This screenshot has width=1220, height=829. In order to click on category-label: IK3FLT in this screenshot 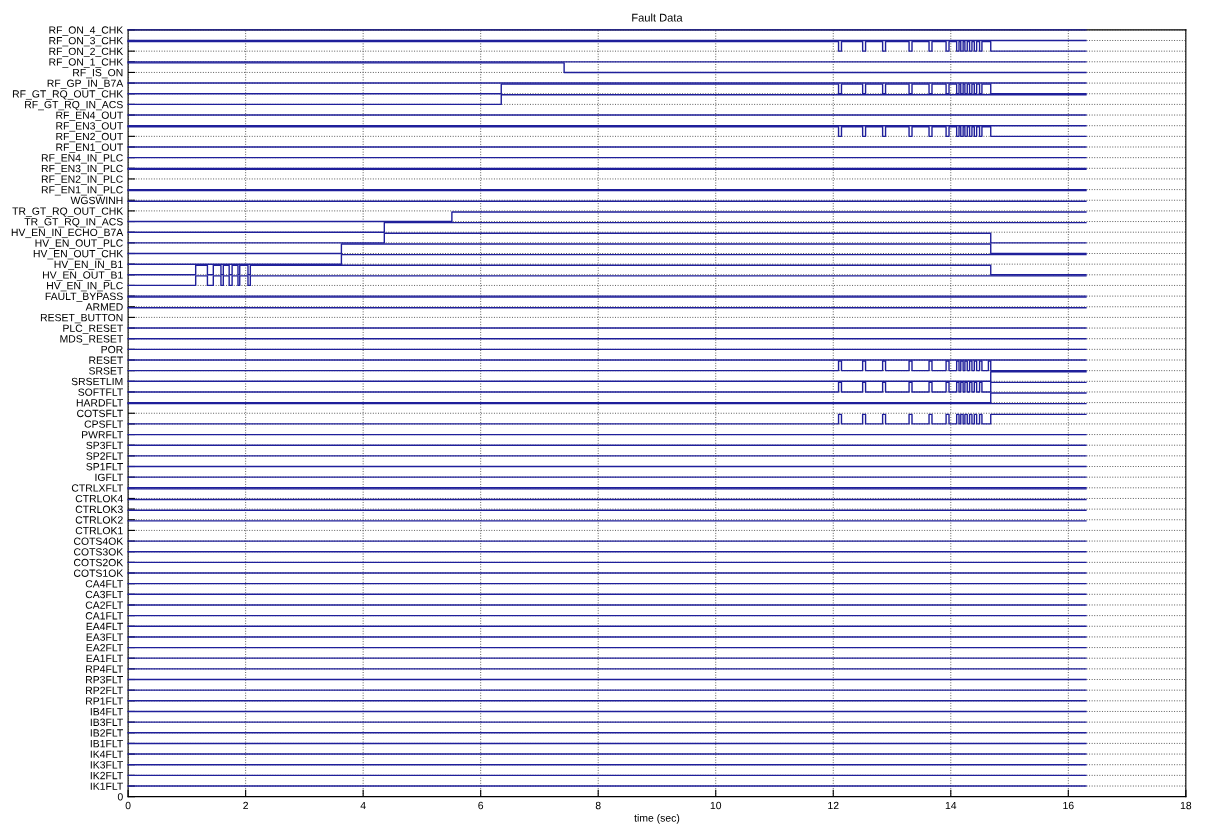, I will do `click(106, 765)`.